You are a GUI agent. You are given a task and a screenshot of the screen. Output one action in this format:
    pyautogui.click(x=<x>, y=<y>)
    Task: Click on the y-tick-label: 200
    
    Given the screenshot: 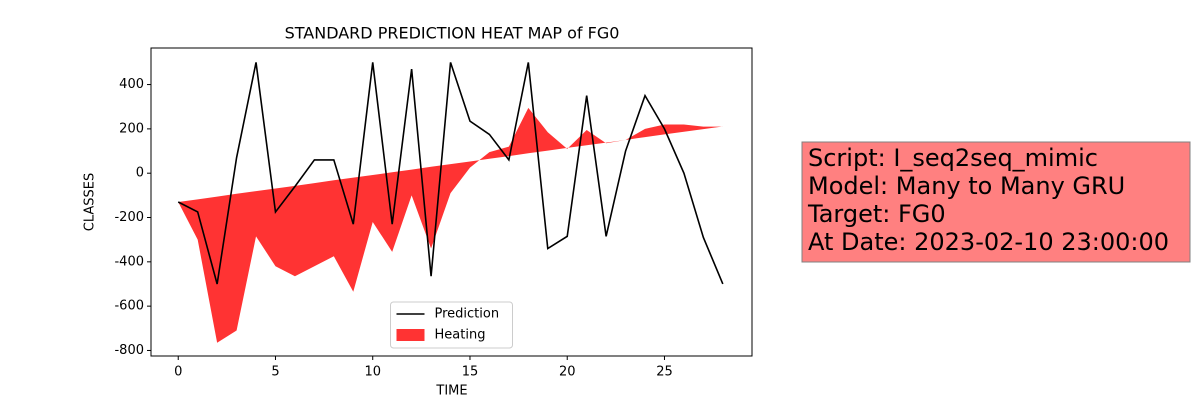 What is the action you would take?
    pyautogui.click(x=131, y=128)
    